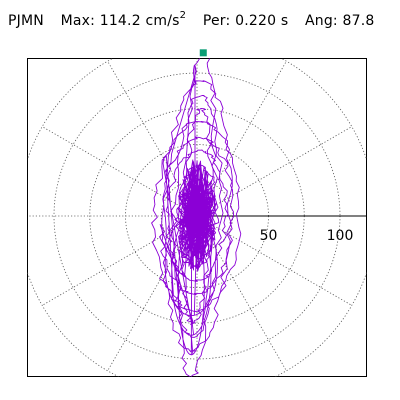  Describe the element at coordinates (307, 236) in the screenshot. I see `radial-tick-labels: 50 100` at that location.